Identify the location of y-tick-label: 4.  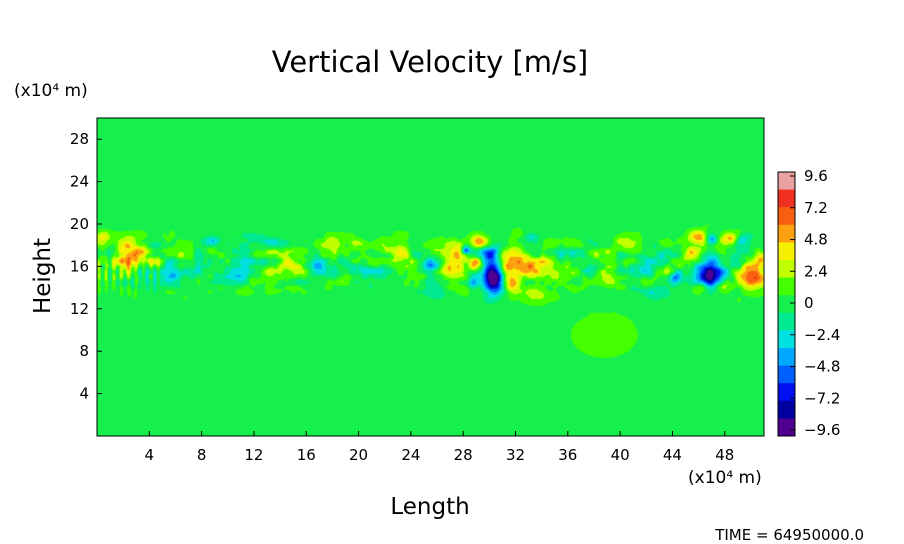
(84, 394).